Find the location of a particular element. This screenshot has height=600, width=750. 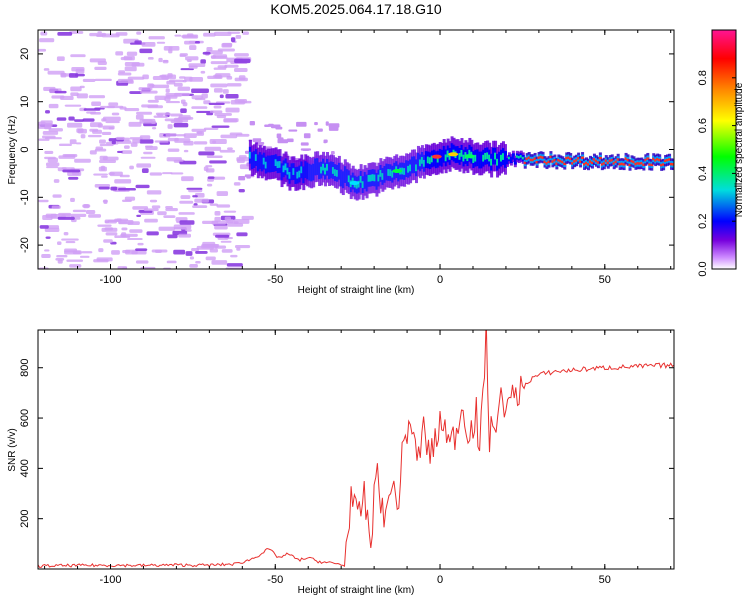

snr-ytick-label: 200 is located at coordinates (25, 519).